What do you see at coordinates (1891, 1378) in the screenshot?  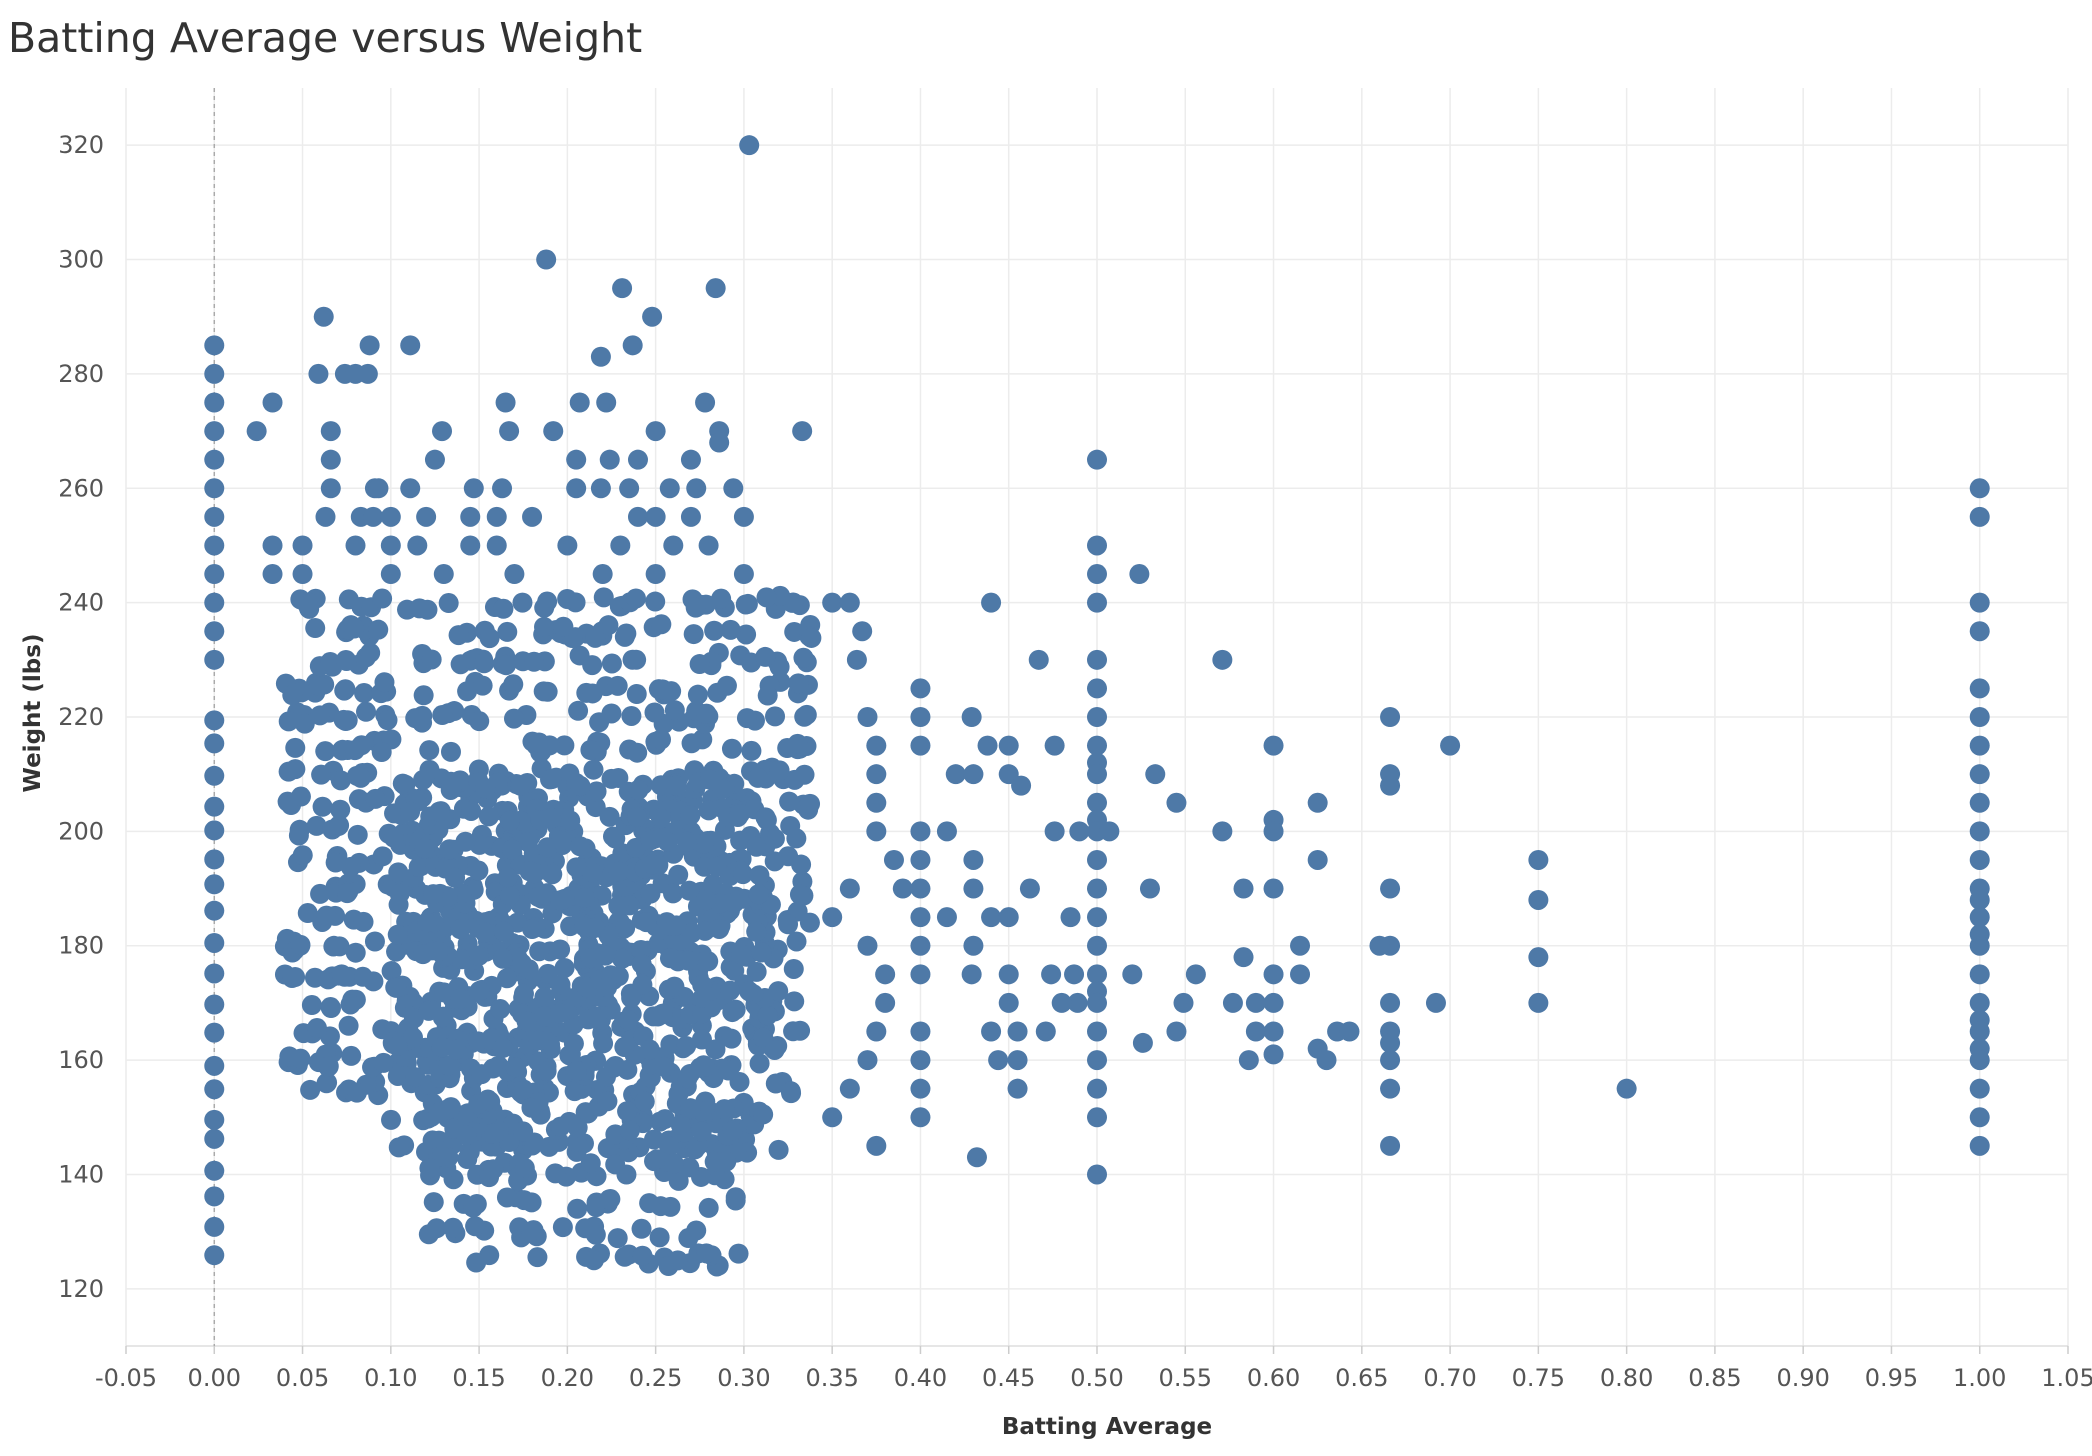 I see `x-tick-label: 0.95` at bounding box center [1891, 1378].